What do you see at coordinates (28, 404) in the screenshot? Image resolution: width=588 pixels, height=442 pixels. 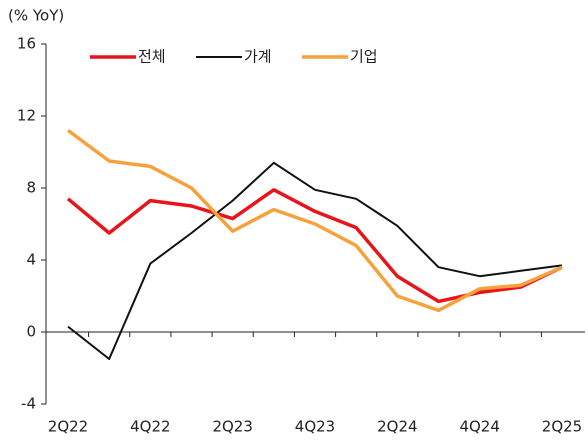 I see `y-tick-label: -4` at bounding box center [28, 404].